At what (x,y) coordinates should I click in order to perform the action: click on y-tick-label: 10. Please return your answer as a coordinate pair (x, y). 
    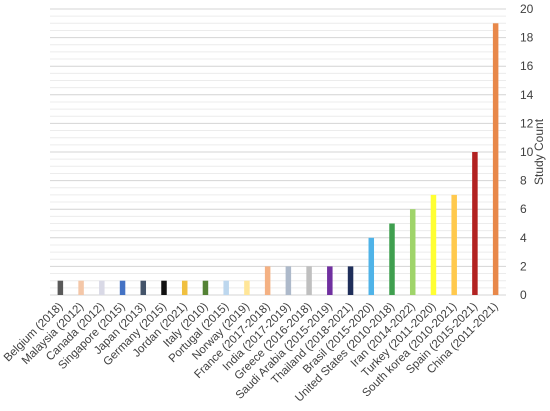
    Looking at the image, I should click on (527, 152).